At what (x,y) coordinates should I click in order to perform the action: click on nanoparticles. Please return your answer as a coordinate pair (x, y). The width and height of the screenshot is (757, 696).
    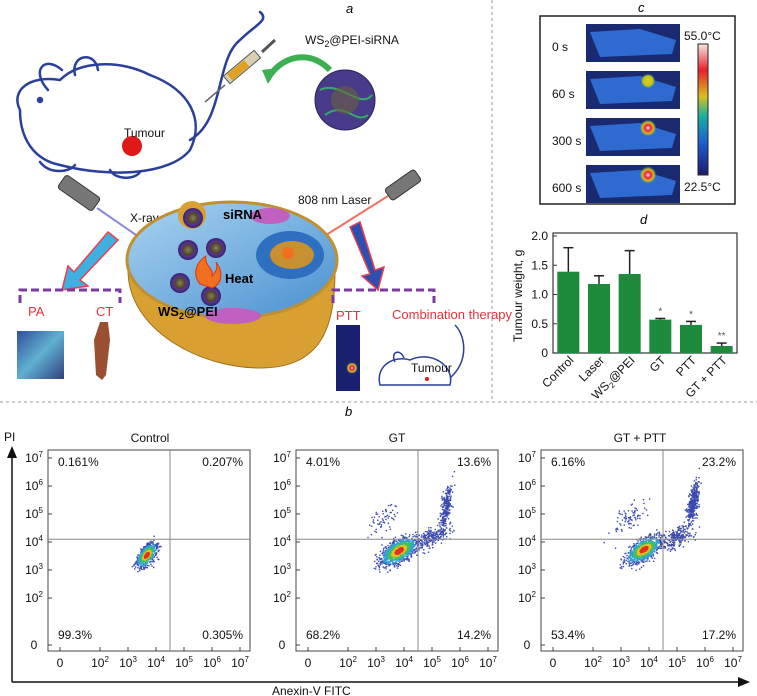
    Looking at the image, I should click on (198, 257).